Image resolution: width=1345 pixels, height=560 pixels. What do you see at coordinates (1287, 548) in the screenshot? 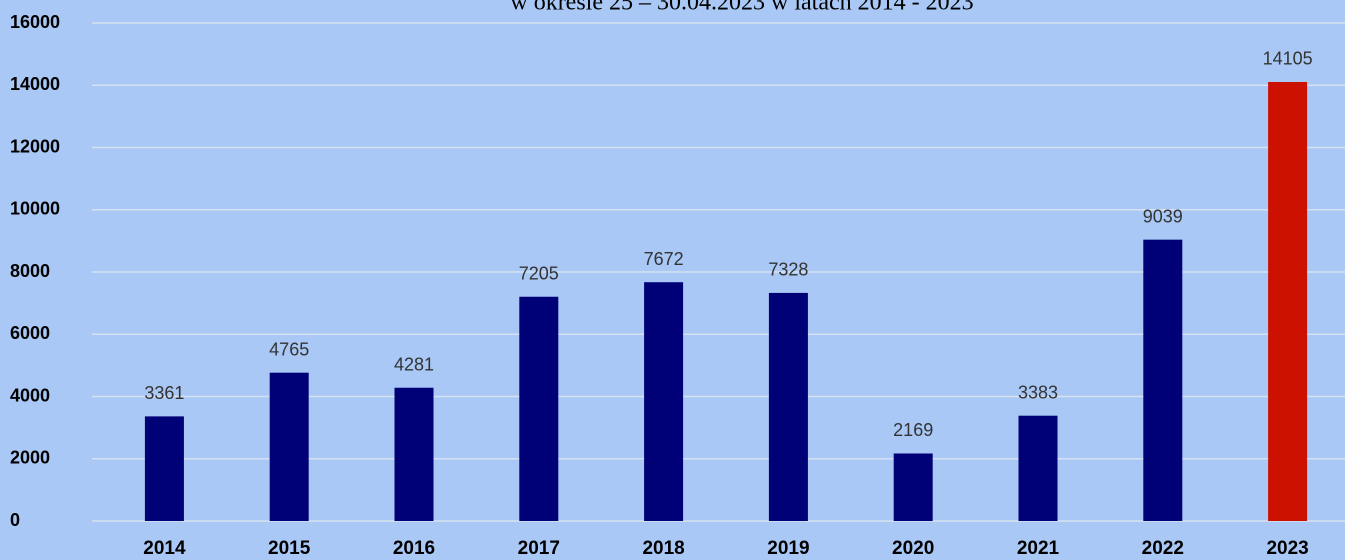
I see `x-tick-label: 2023` at bounding box center [1287, 548].